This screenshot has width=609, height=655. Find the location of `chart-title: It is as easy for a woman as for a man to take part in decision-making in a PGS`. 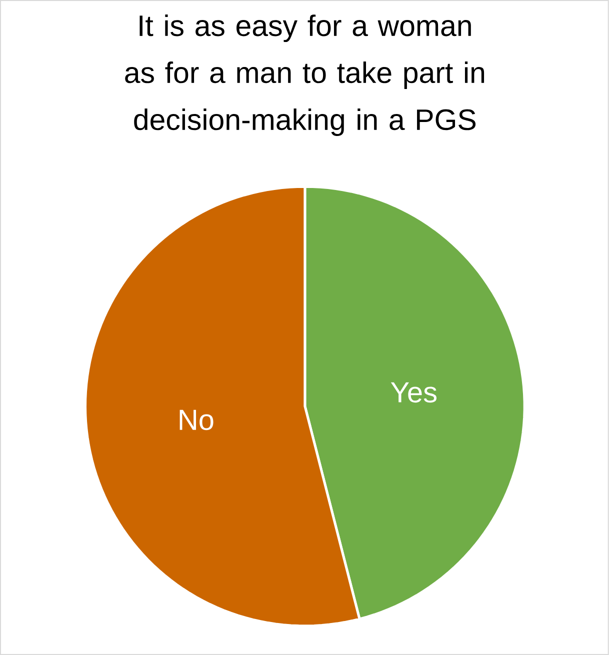

chart-title: It is as easy for a woman as for a man to take part in decision-making in a PGS is located at coordinates (304, 75).